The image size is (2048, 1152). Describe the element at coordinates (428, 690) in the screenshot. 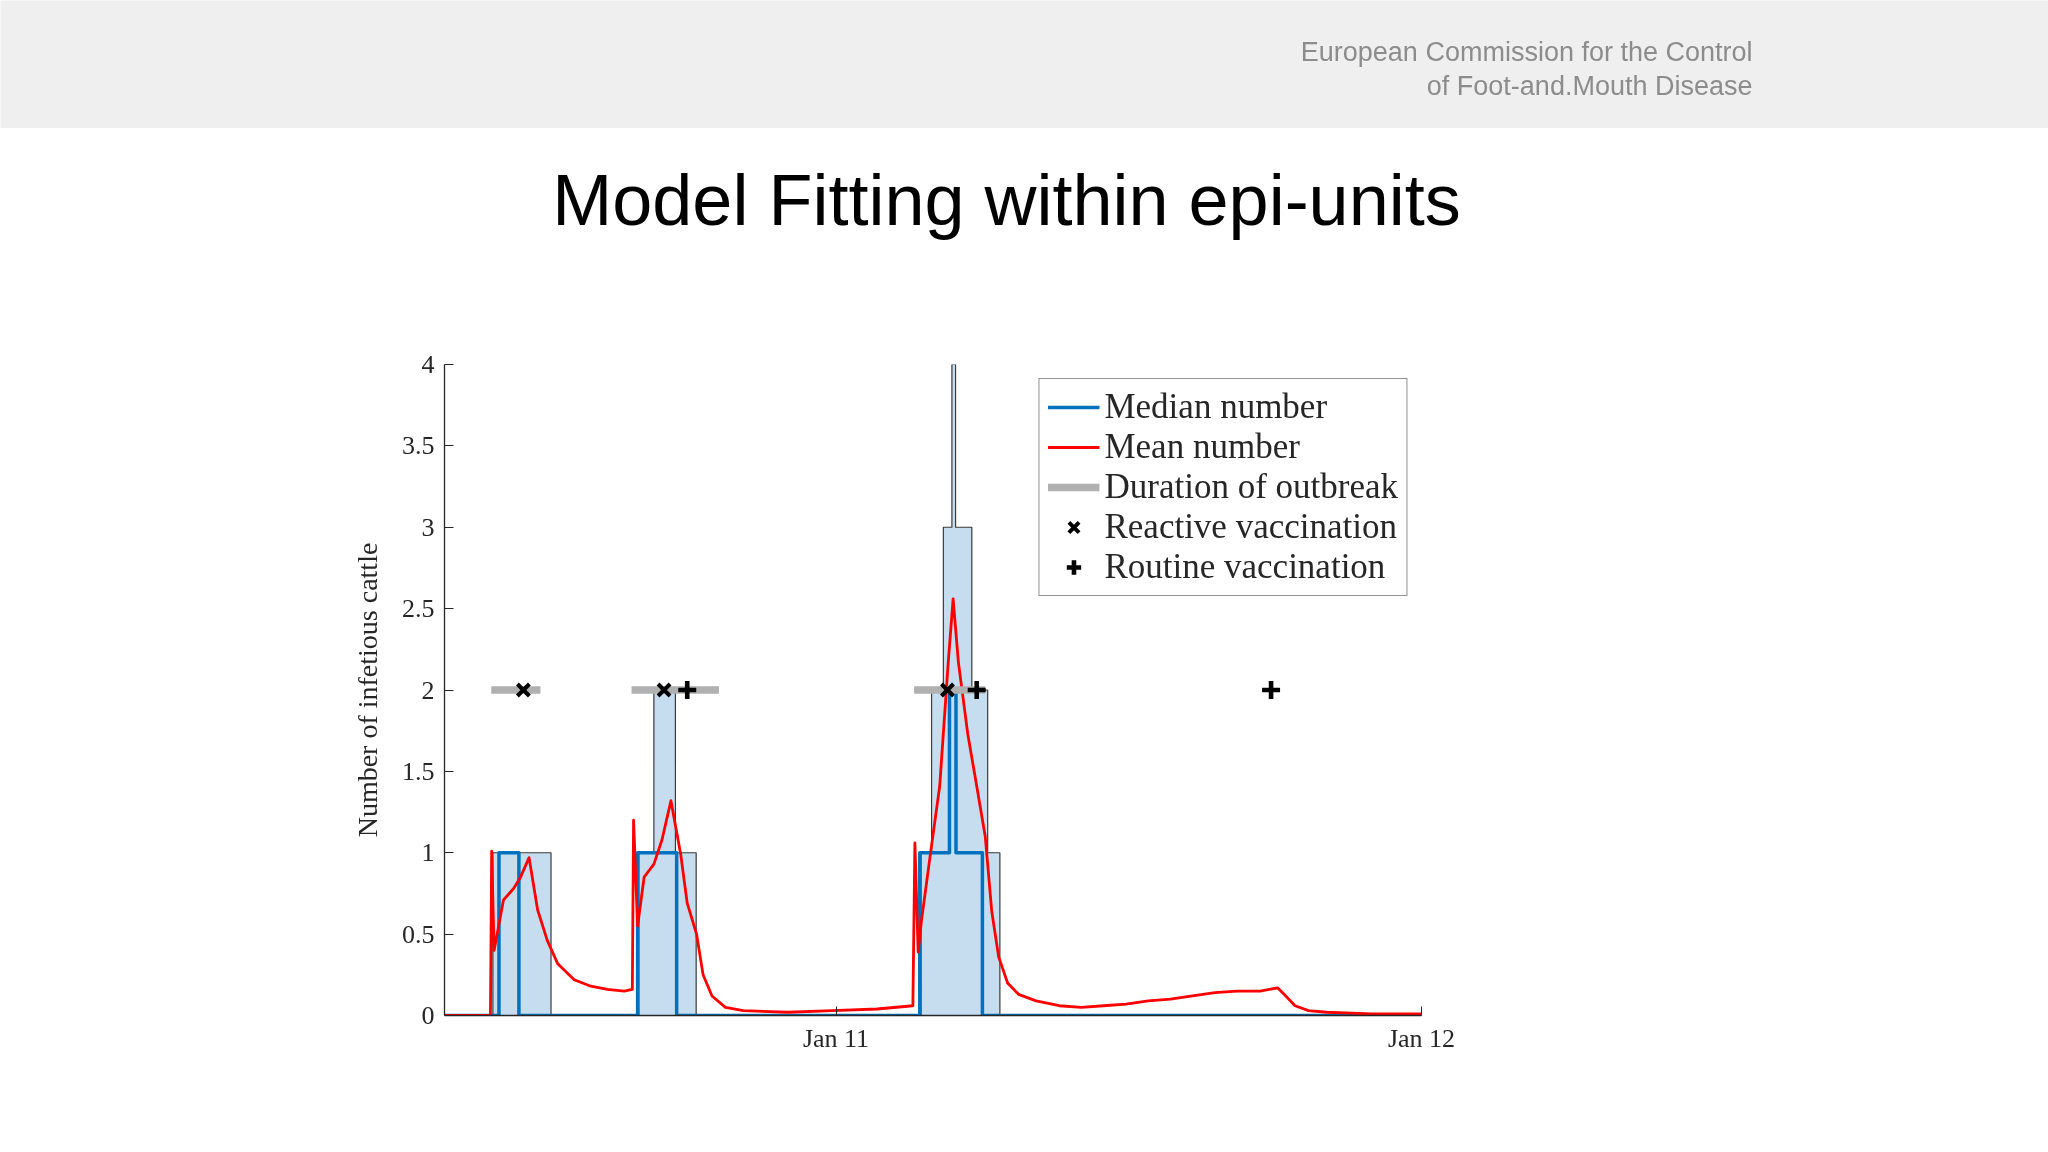

I see `y-tick-label: 2` at that location.